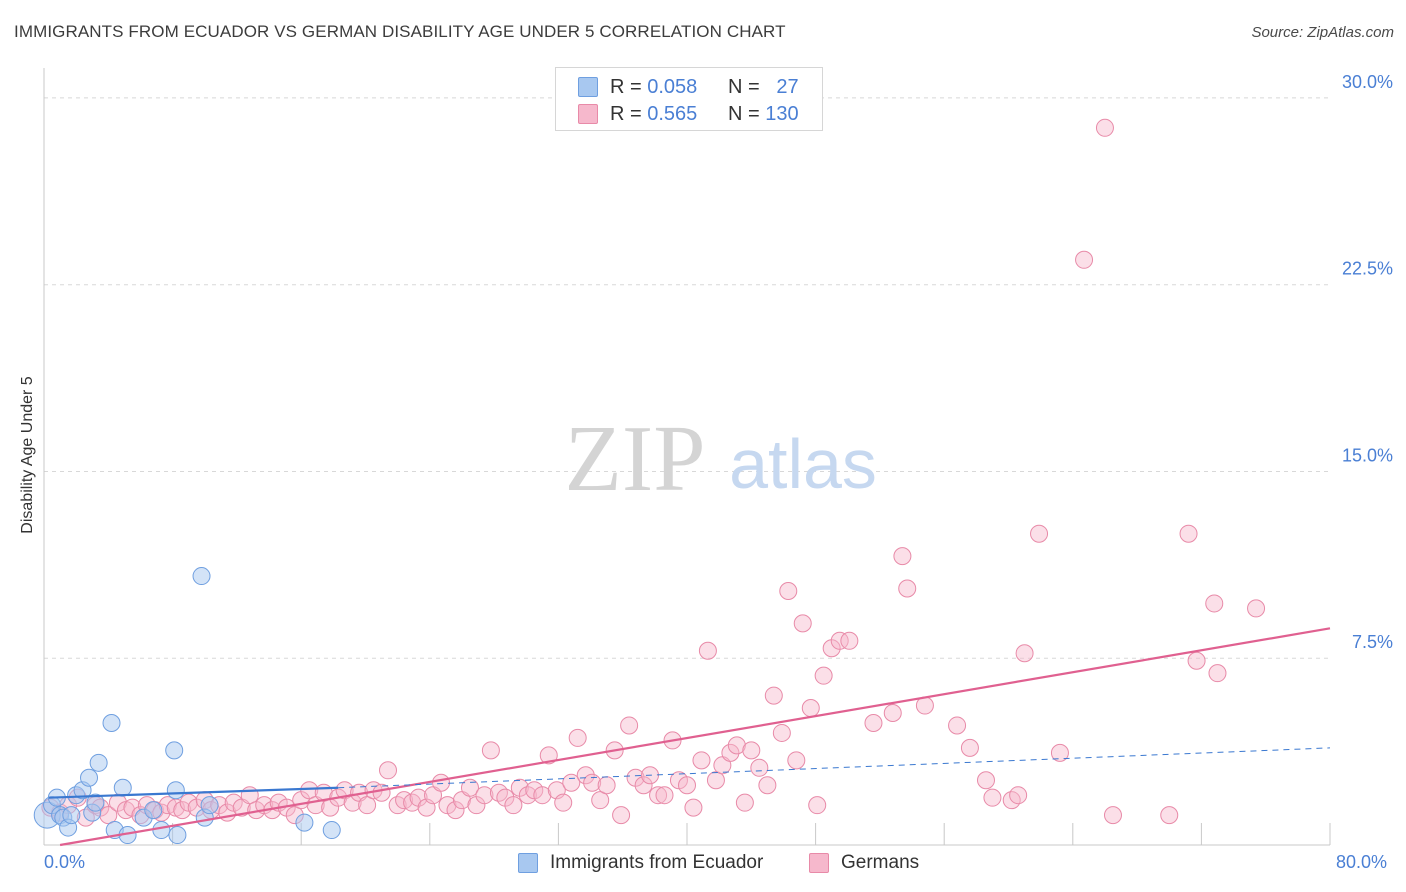  I want to click on source-label: Source: ZipAtlas.com, so click(1322, 32).